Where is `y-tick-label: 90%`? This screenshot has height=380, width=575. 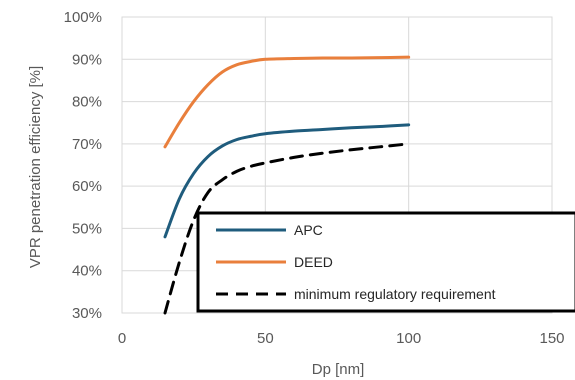
y-tick-label: 90% is located at coordinates (87, 59).